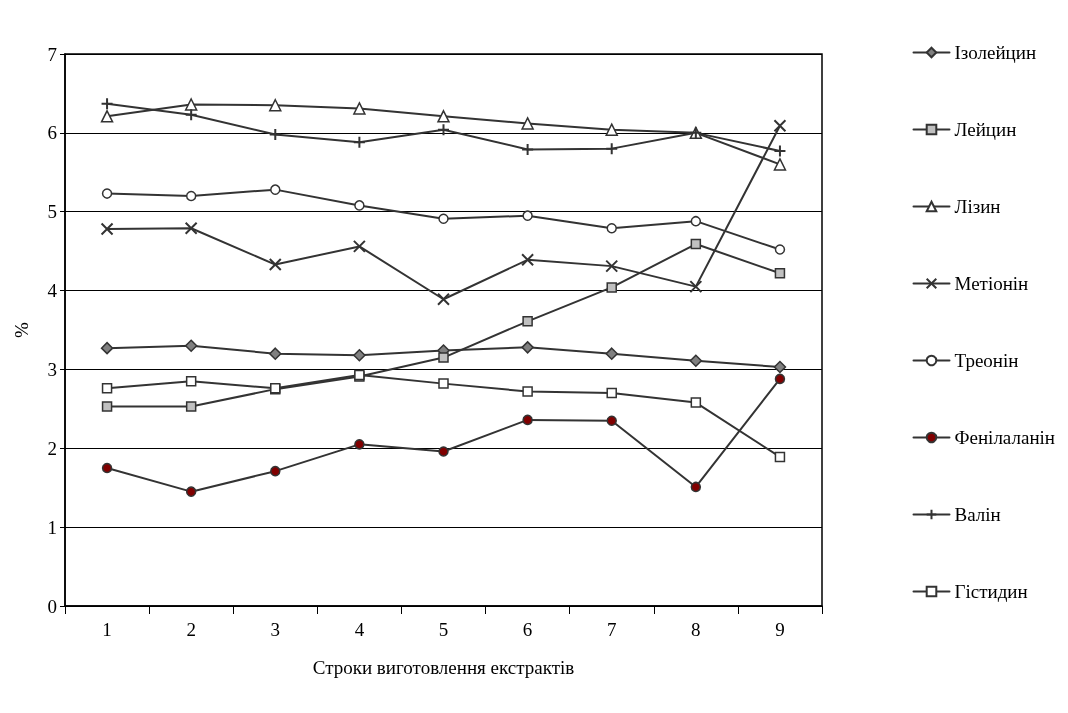  What do you see at coordinates (52, 291) in the screenshot?
I see `y-tick-label: 4` at bounding box center [52, 291].